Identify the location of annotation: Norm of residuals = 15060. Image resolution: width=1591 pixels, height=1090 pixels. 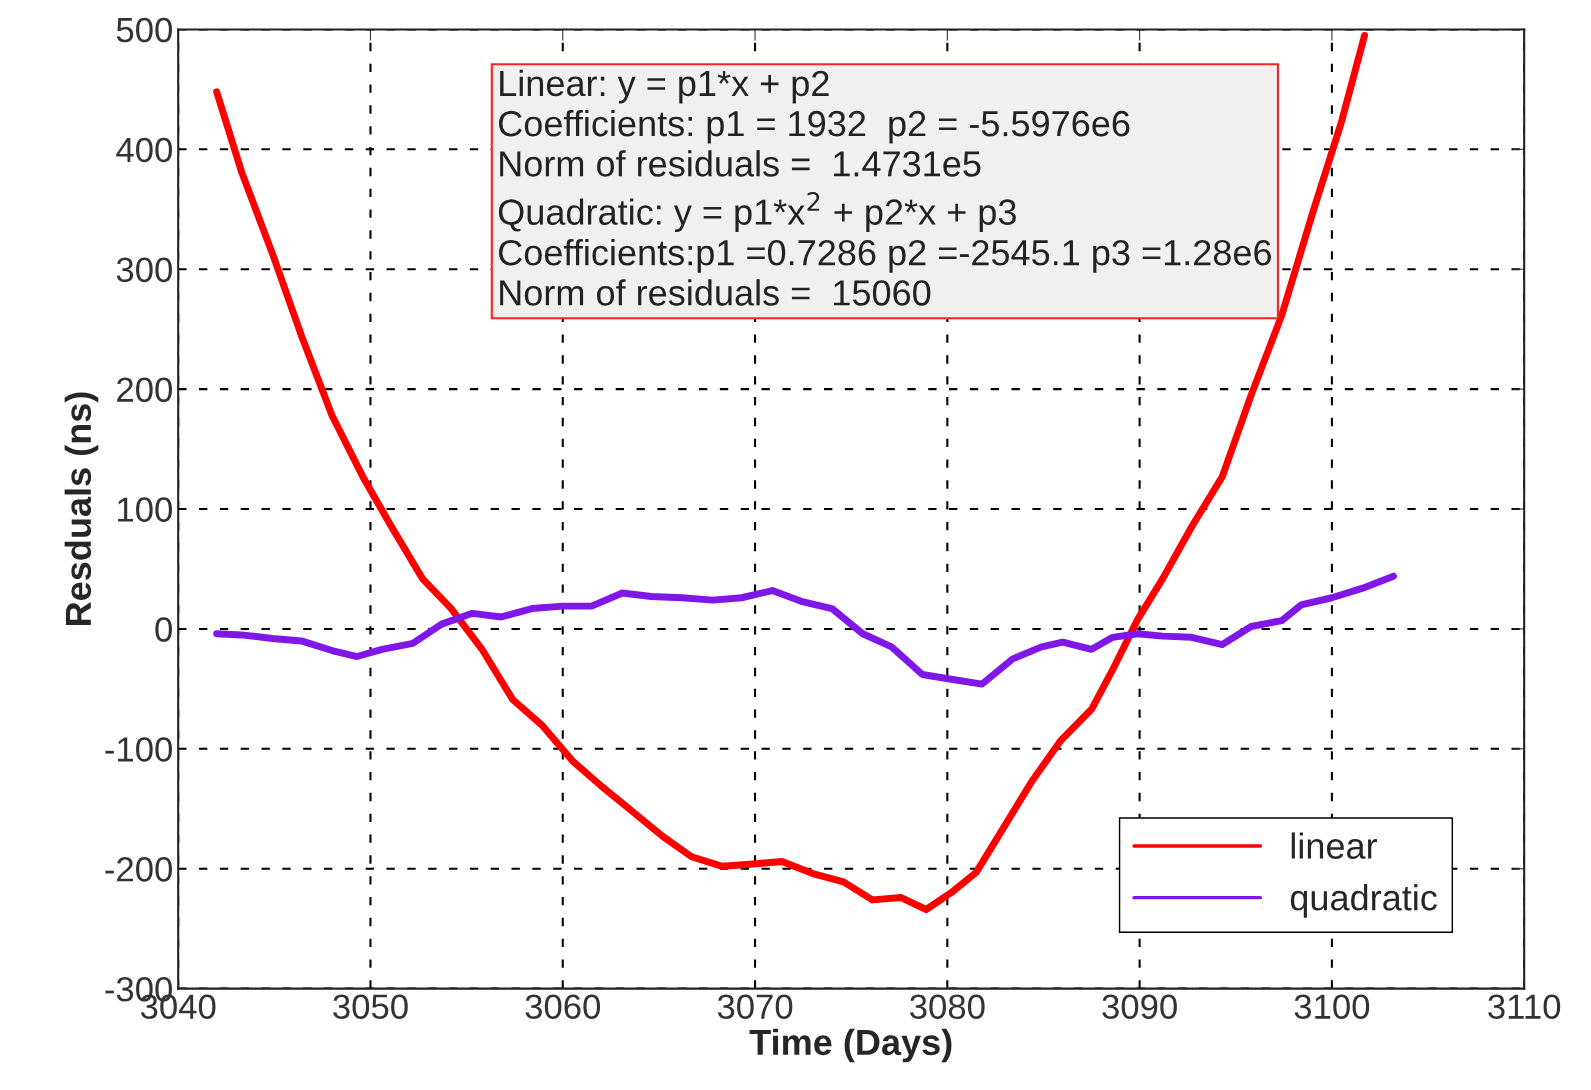
(715, 292).